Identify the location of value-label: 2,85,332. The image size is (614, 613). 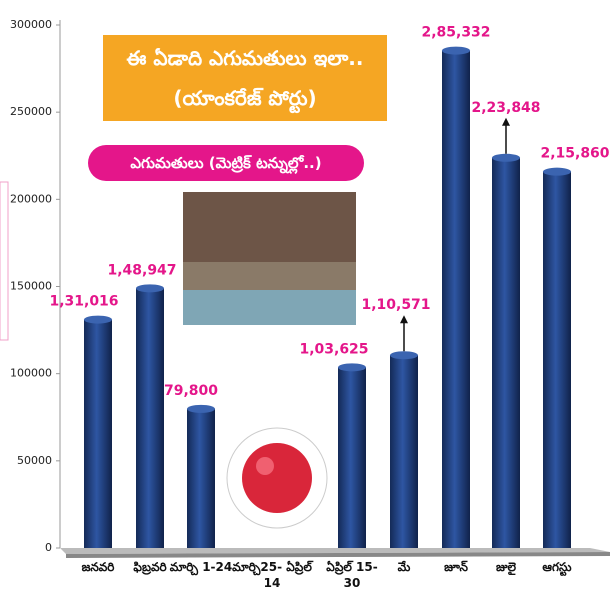
(455, 33).